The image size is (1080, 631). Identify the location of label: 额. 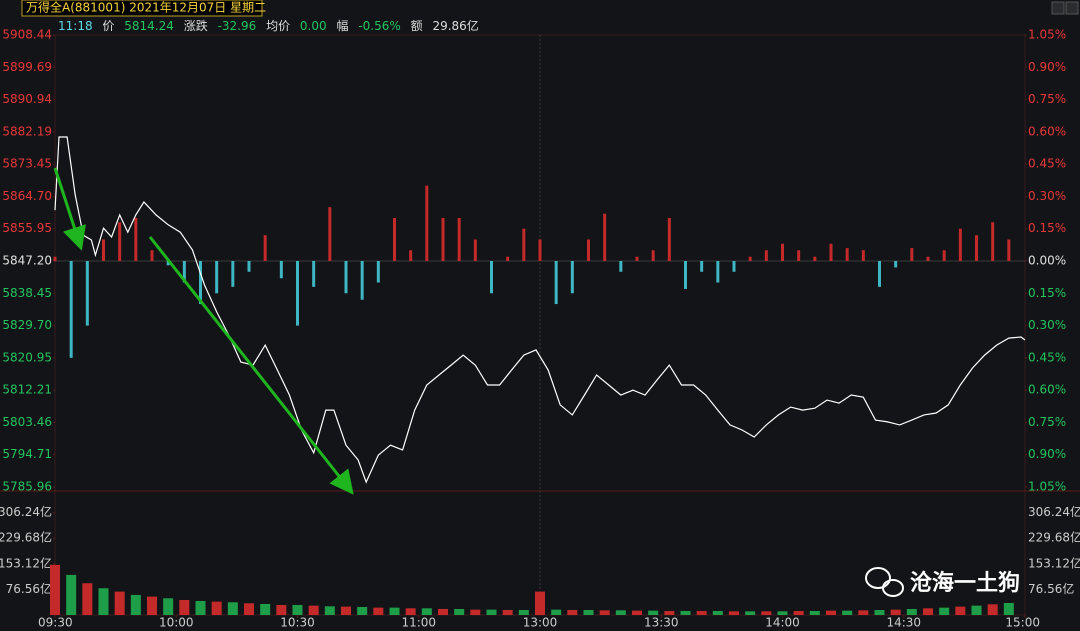
(417, 26).